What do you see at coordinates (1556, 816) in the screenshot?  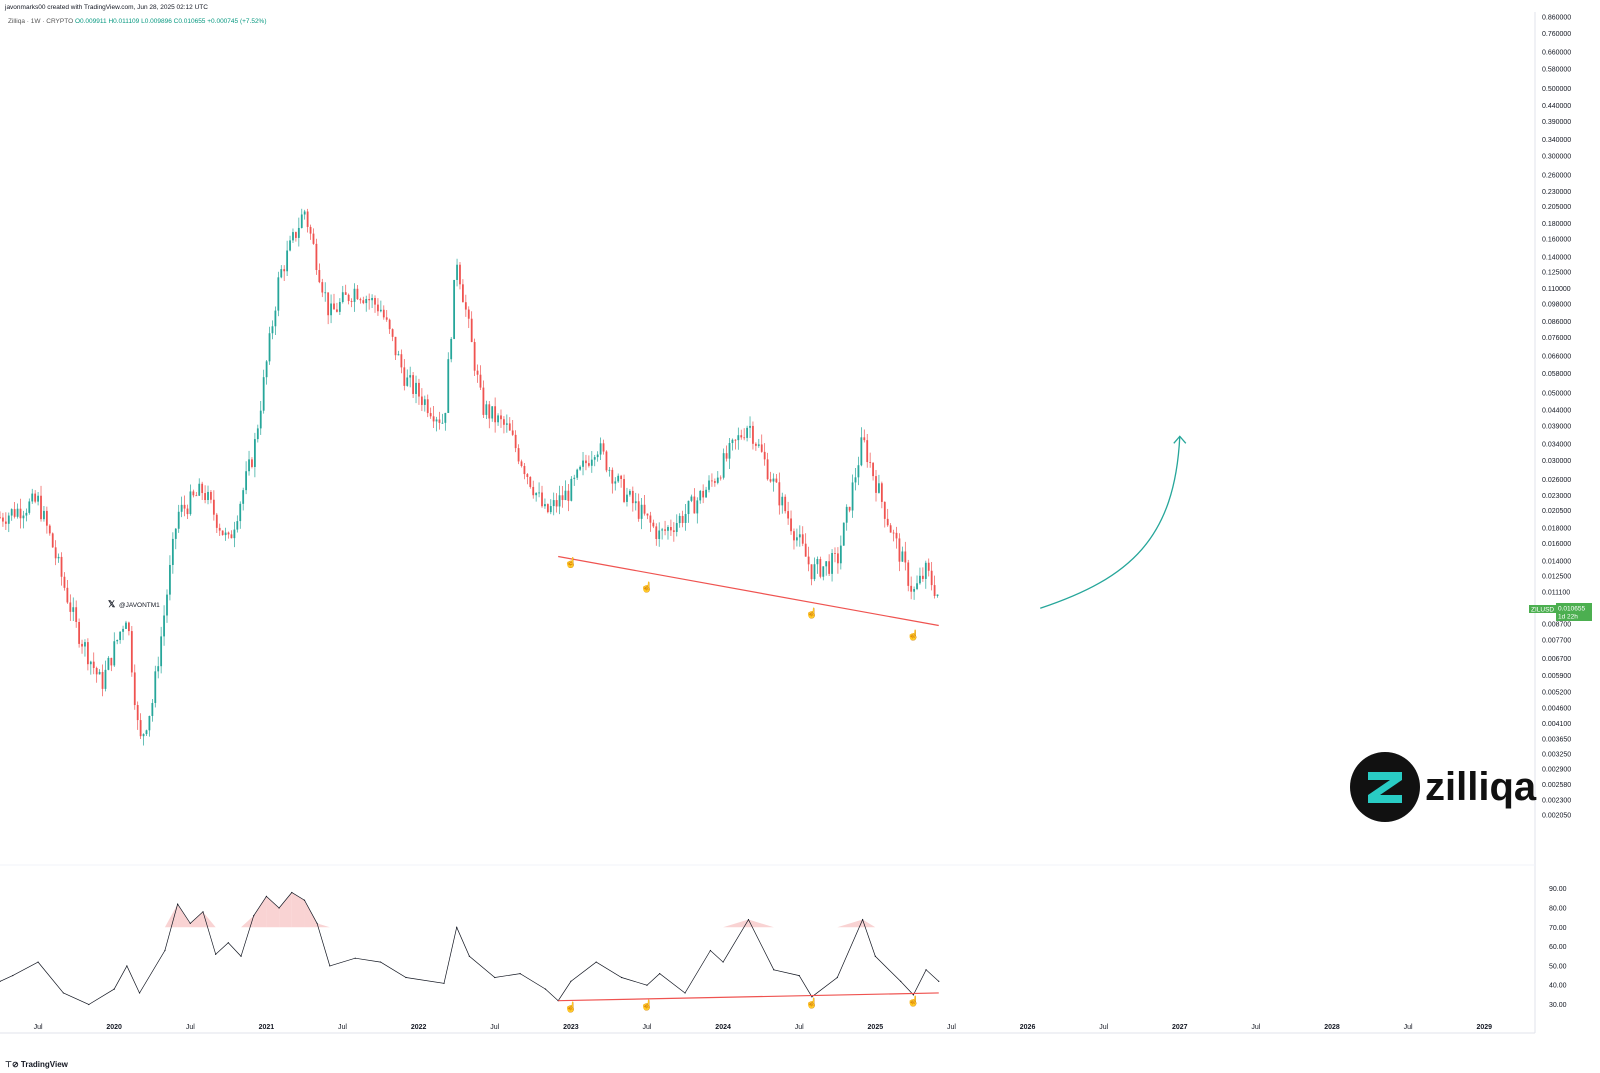 I see `price-tick-label: 0.002050` at bounding box center [1556, 816].